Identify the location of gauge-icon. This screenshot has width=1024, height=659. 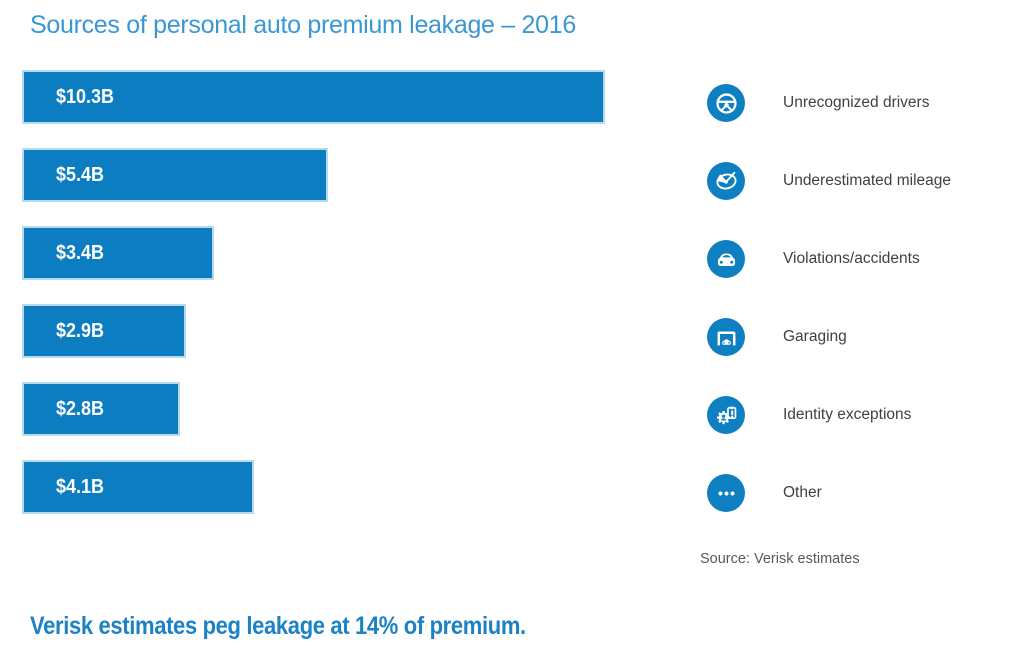
(726, 181).